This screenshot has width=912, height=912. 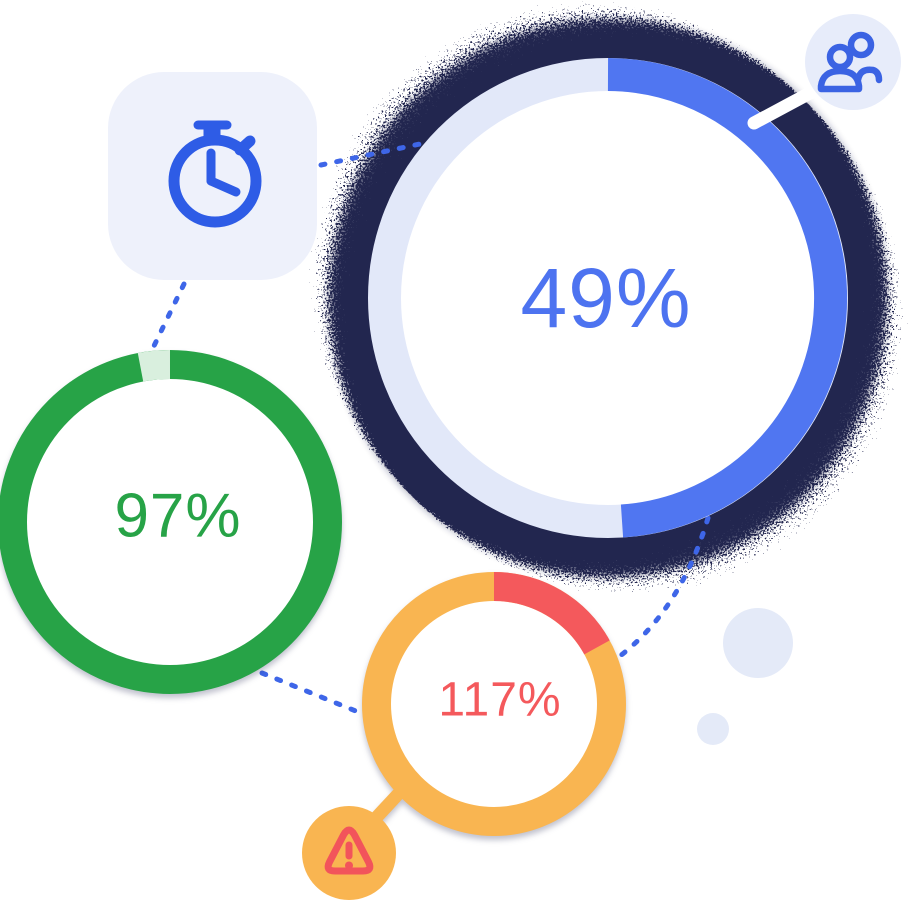 What do you see at coordinates (223, 186) in the screenshot?
I see `stopwatch-hour-hand` at bounding box center [223, 186].